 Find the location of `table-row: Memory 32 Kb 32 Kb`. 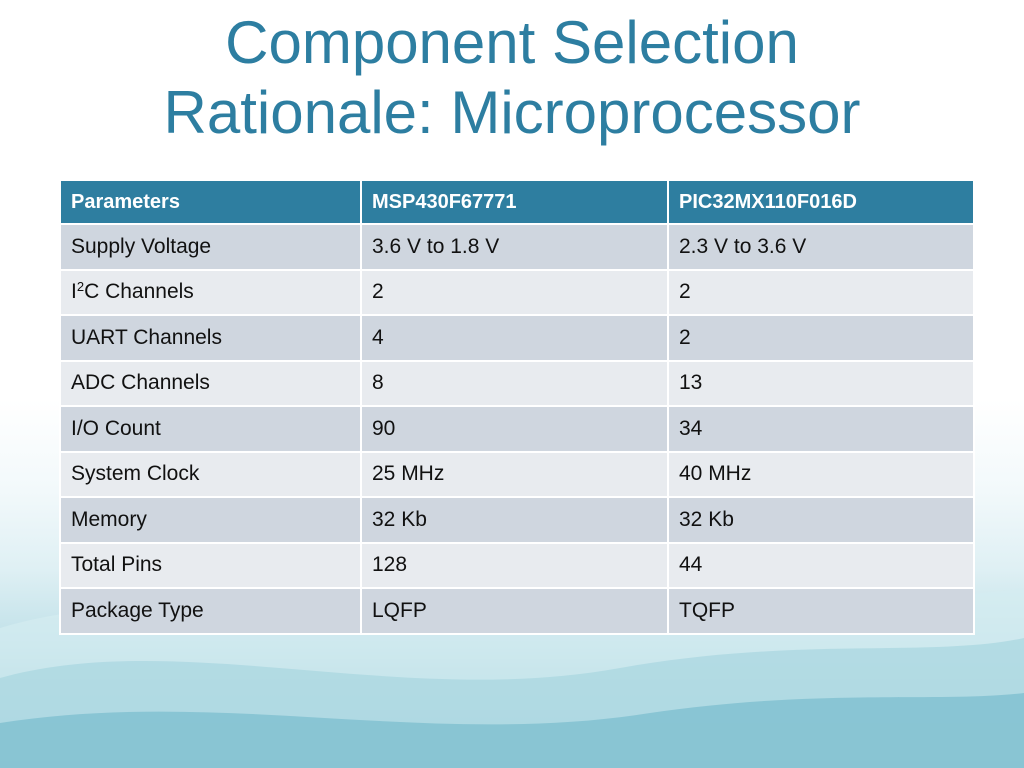

table-row: Memory 32 Kb 32 Kb is located at coordinates (517, 520).